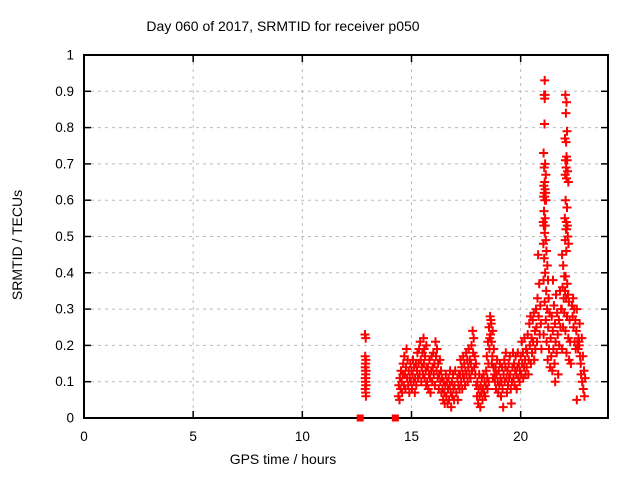 The height and width of the screenshot is (480, 640). Describe the element at coordinates (17, 245) in the screenshot. I see `y-axis-label: SRMTID / TECUs` at that location.